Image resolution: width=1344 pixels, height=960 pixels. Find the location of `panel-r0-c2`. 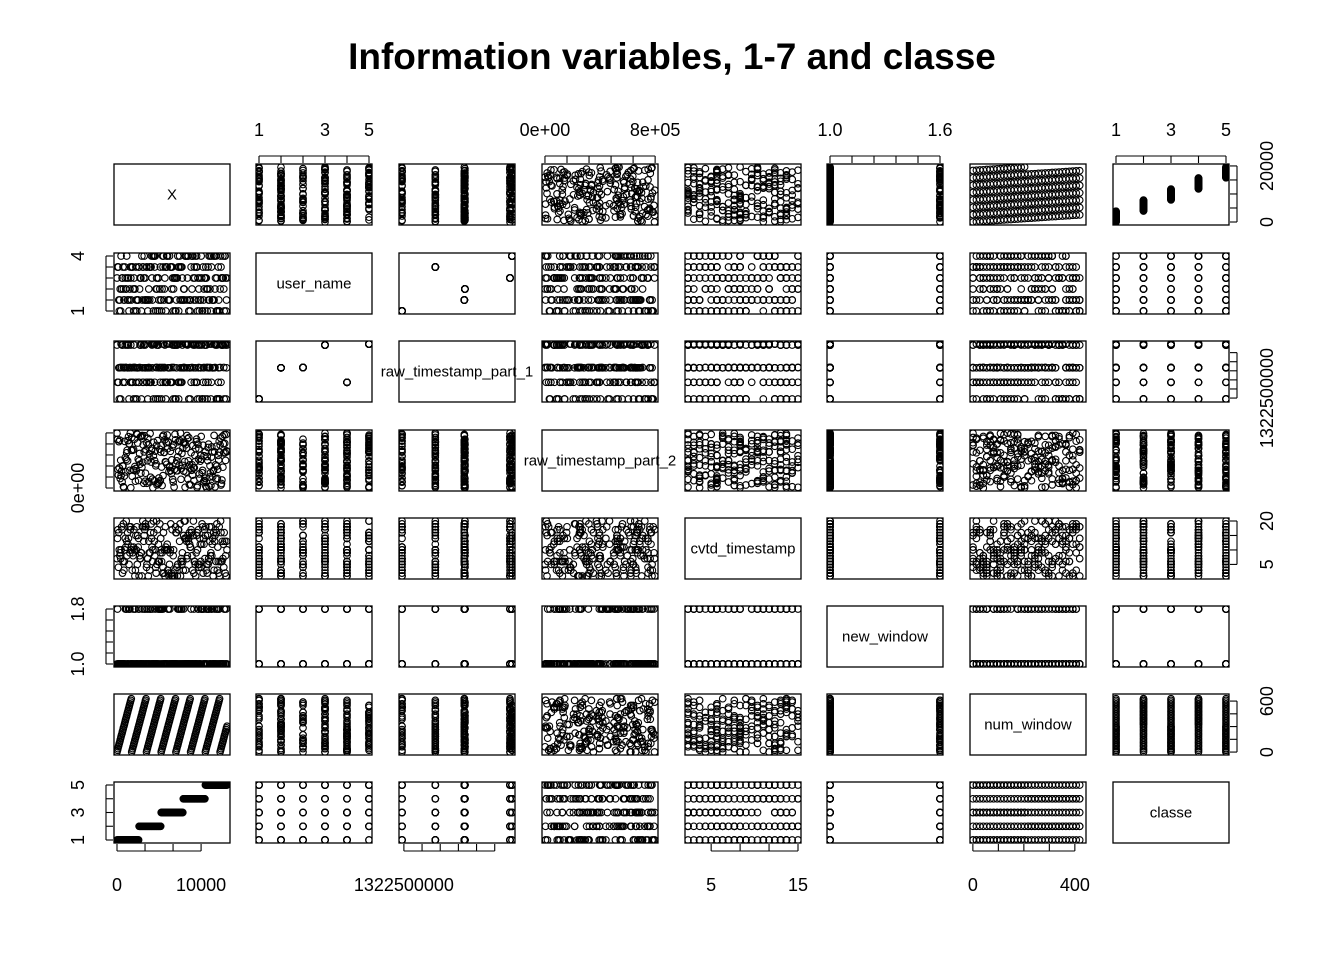

panel-r0-c2 is located at coordinates (457, 195).